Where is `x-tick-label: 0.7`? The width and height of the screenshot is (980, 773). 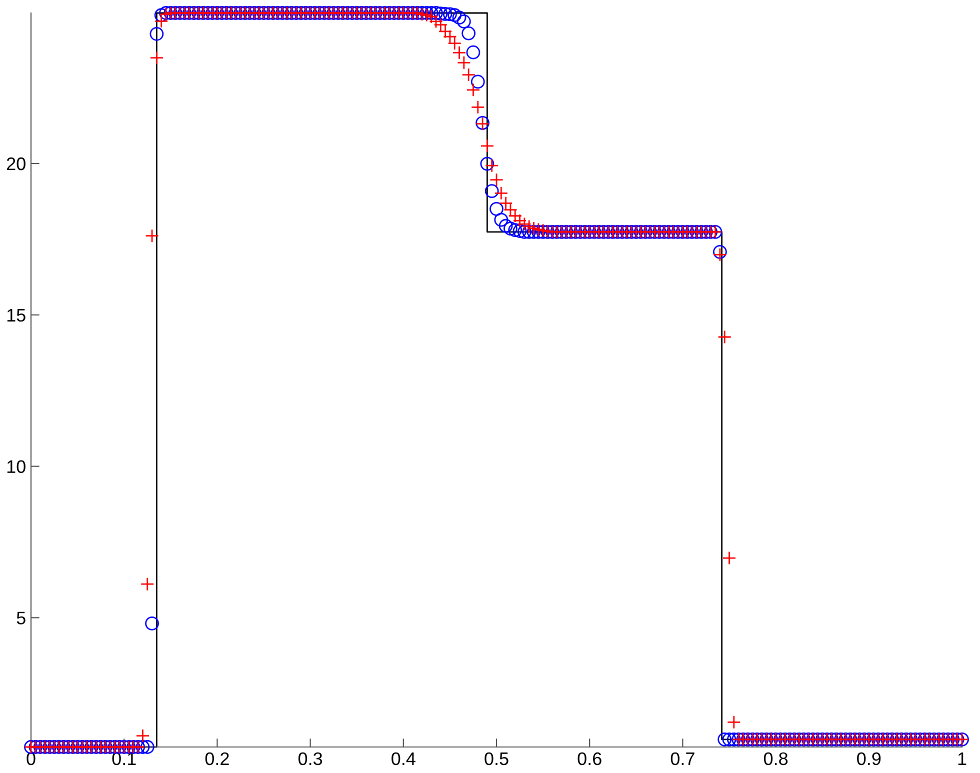
x-tick-label: 0.7 is located at coordinates (682, 759).